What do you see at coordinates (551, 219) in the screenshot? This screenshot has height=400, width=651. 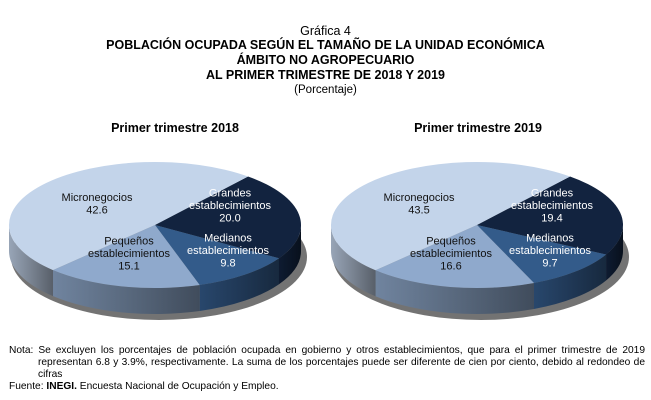 I see `pie-value-label: 19.4` at bounding box center [551, 219].